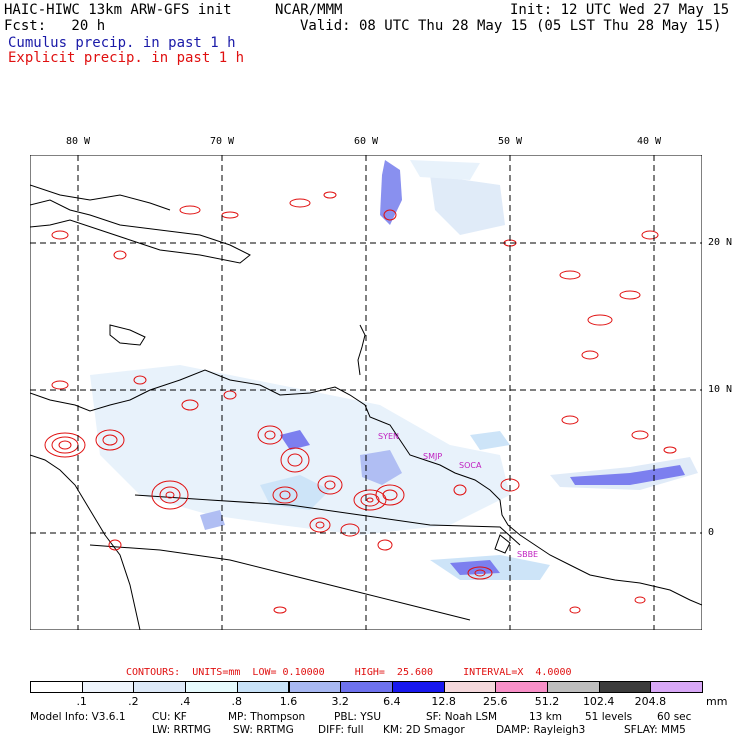 The width and height of the screenshot is (740, 740). Describe the element at coordinates (361, 350) in the screenshot. I see `lesser-antilles` at that location.